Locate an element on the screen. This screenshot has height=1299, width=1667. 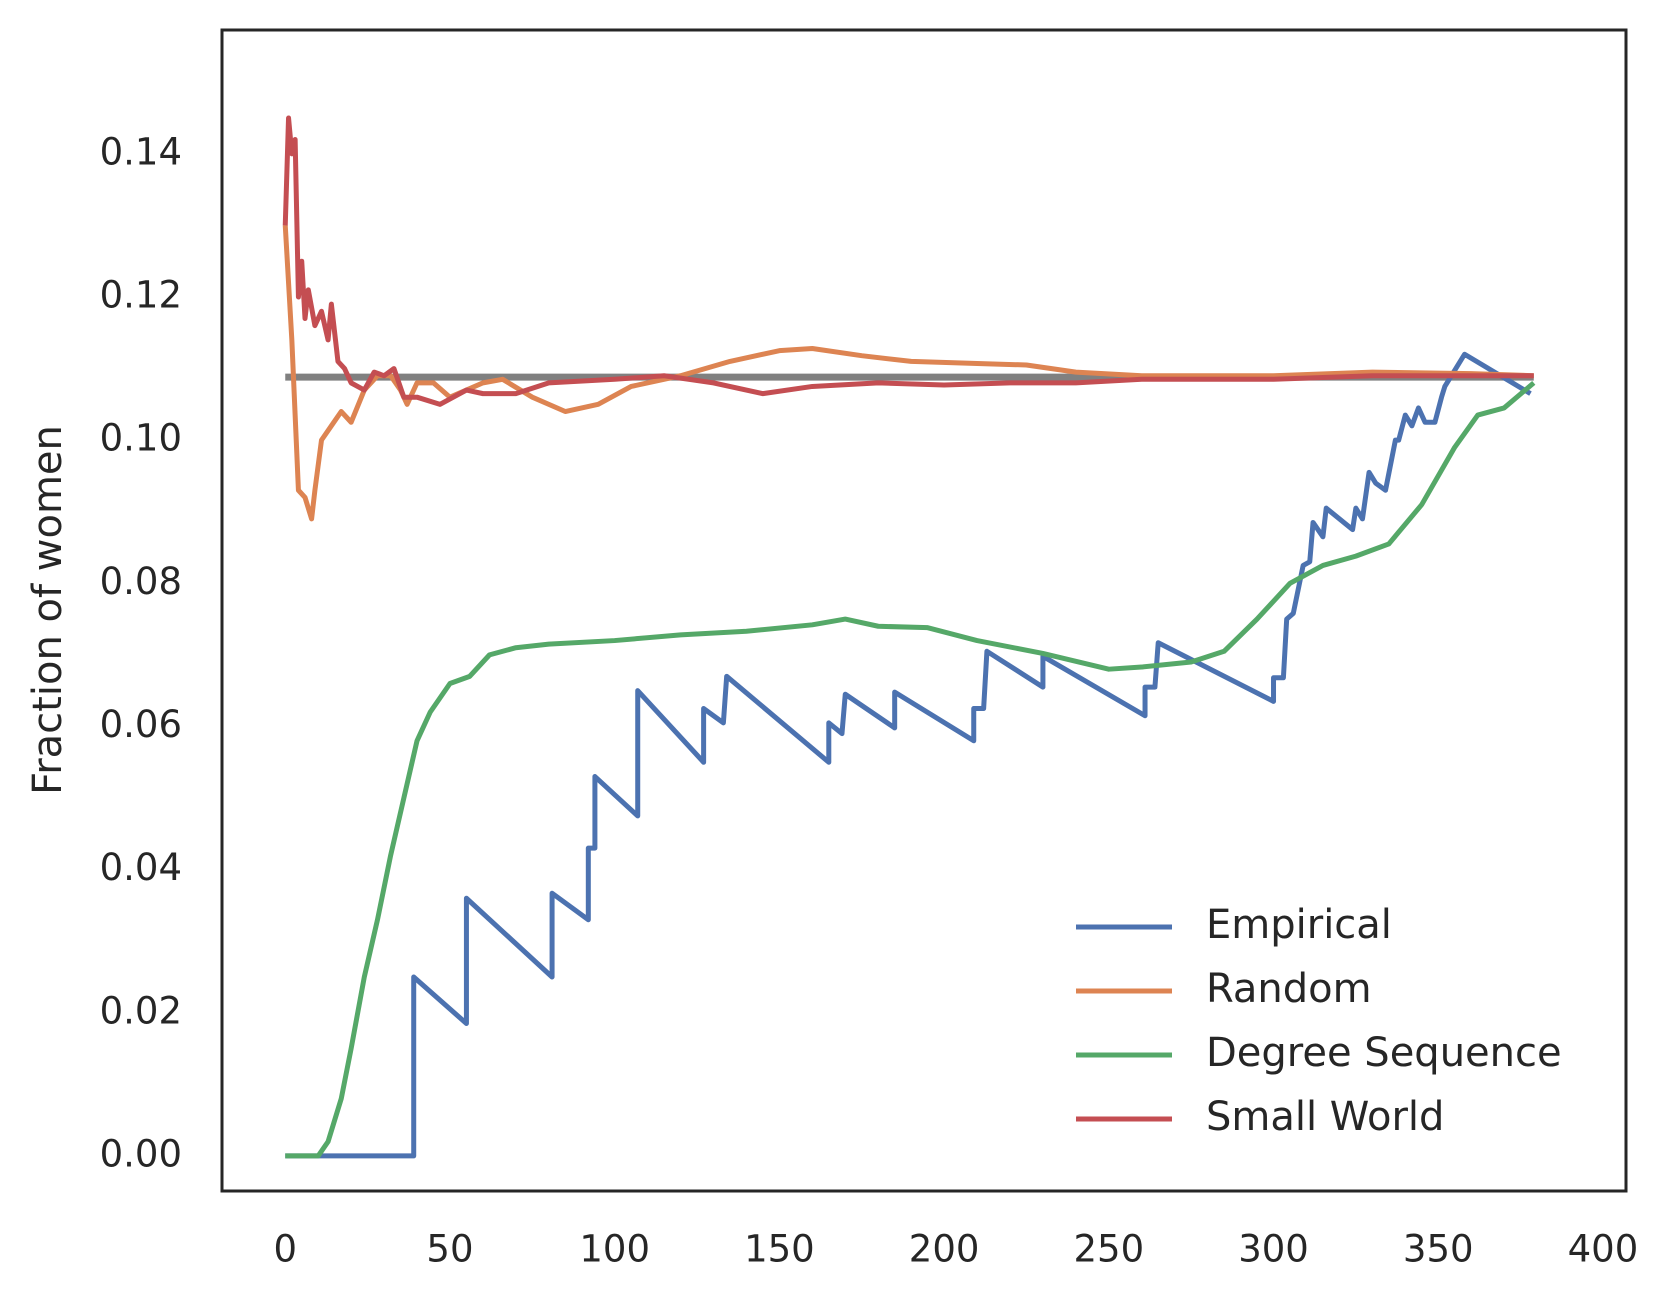
x-tick-label: 200 is located at coordinates (944, 1249).